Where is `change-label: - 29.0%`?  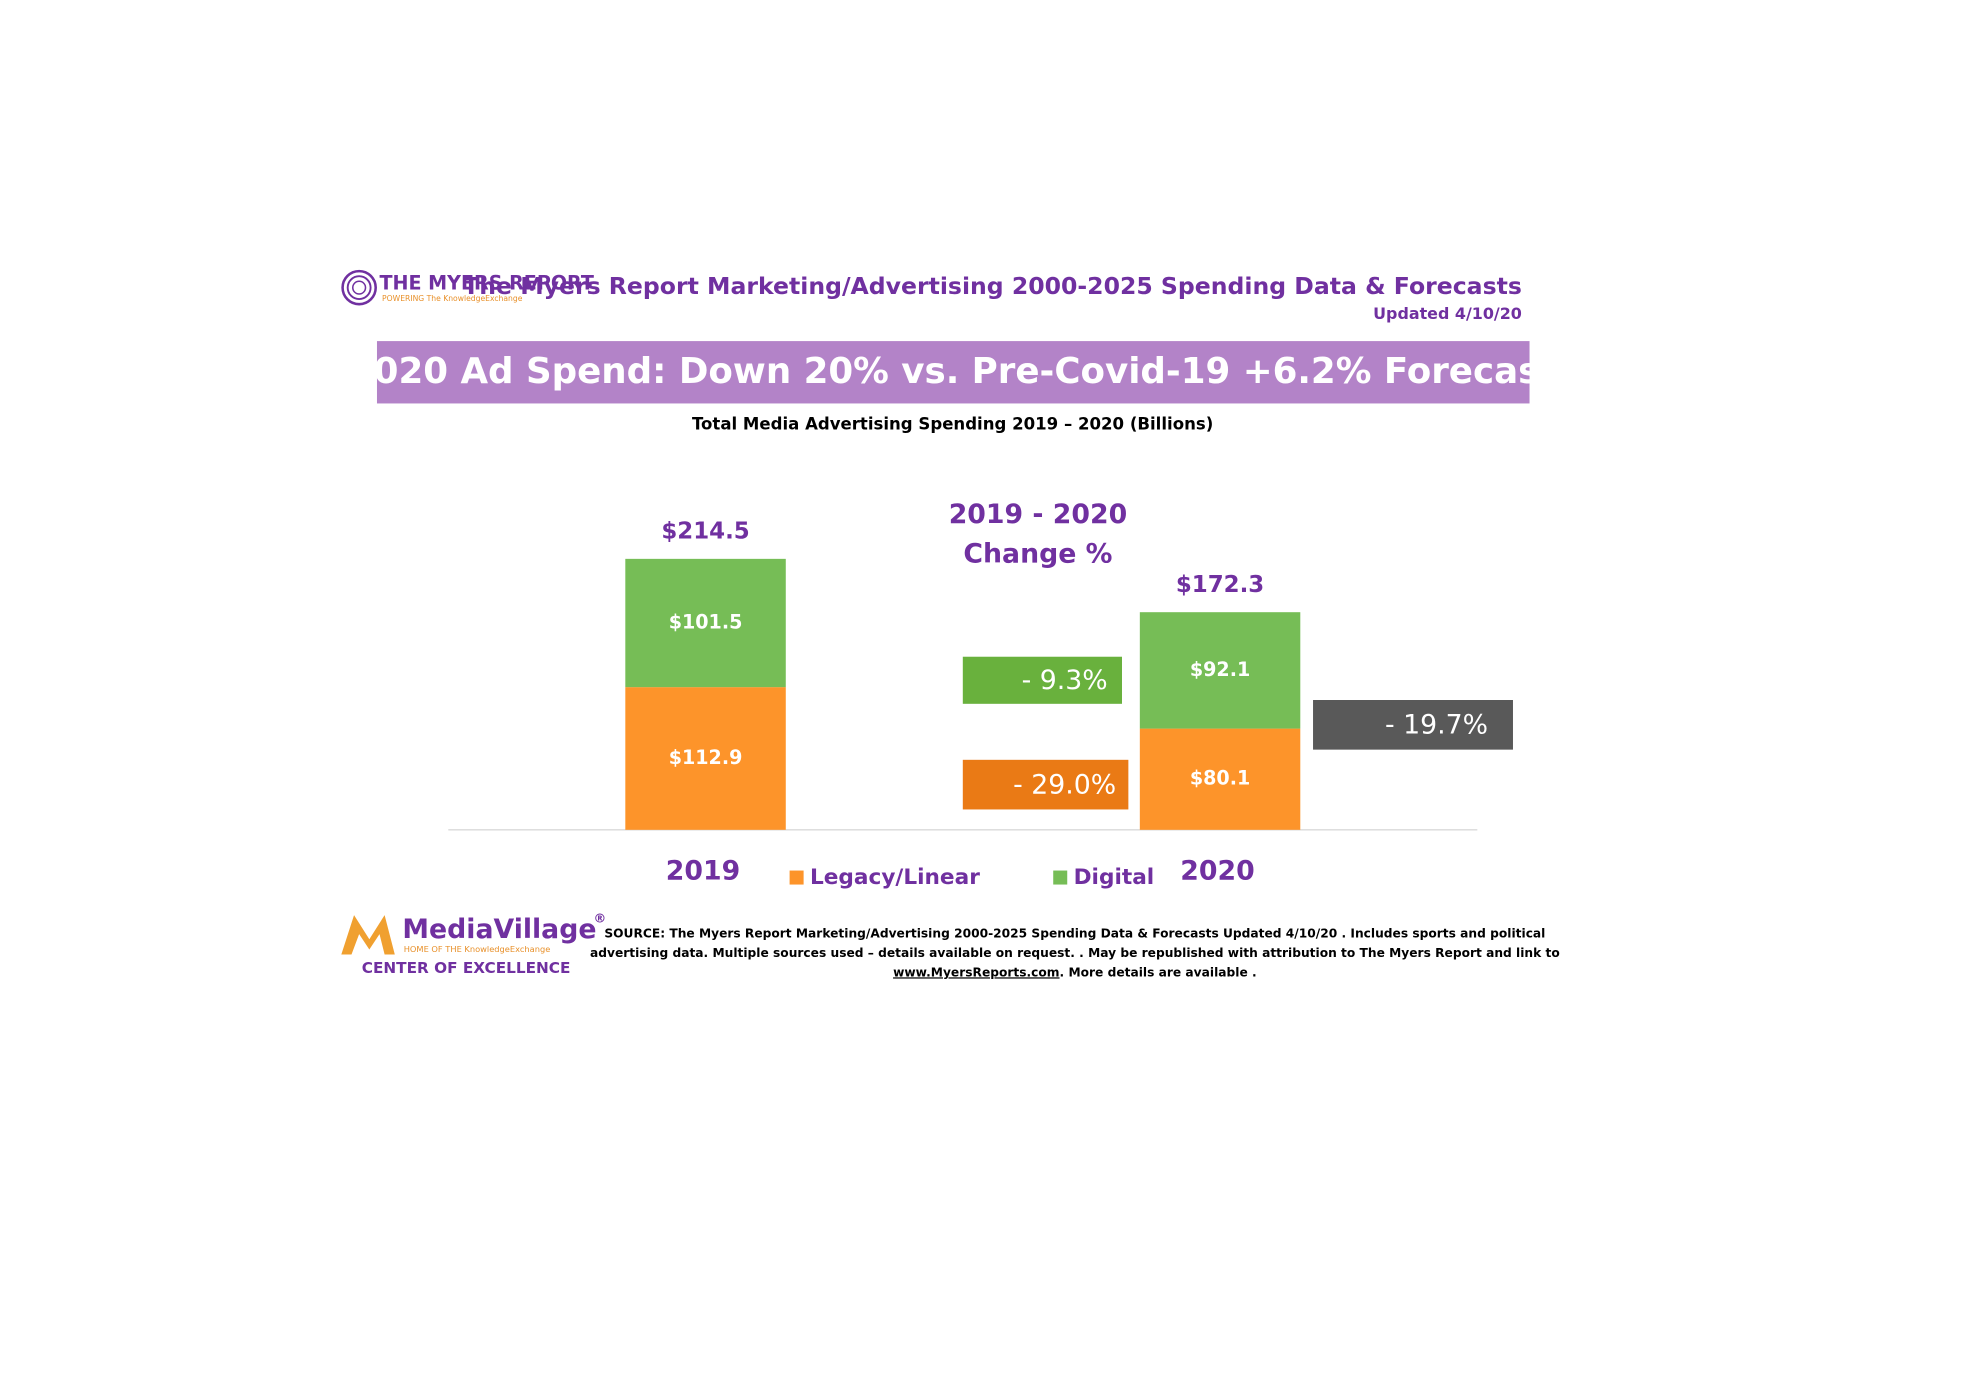
change-label: - 29.0% is located at coordinates (1064, 784).